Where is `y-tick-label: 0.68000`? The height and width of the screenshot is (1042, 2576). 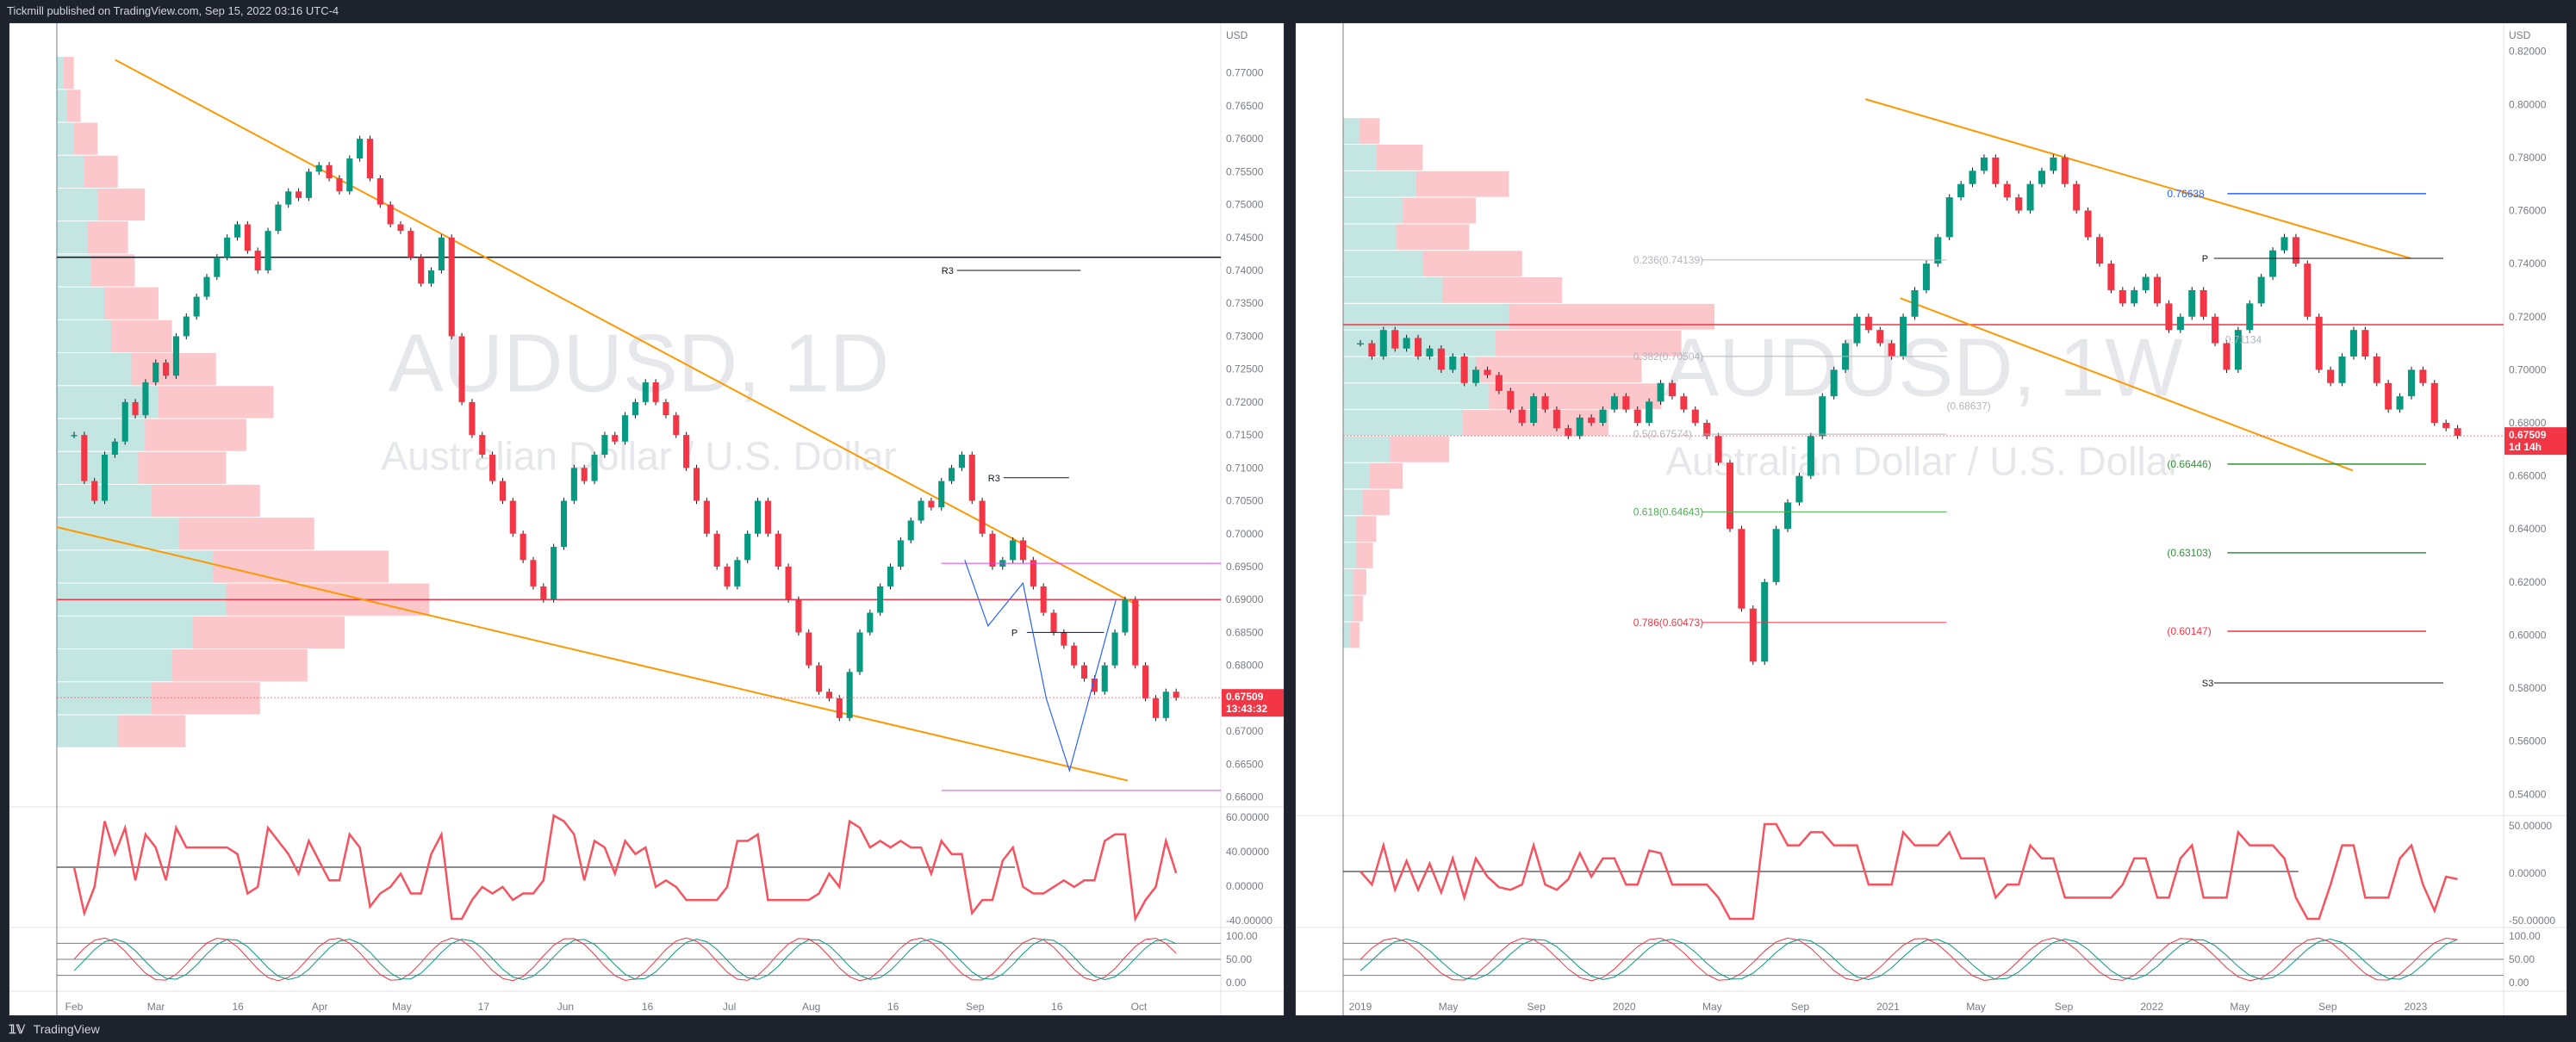
y-tick-label: 0.68000 is located at coordinates (2528, 423).